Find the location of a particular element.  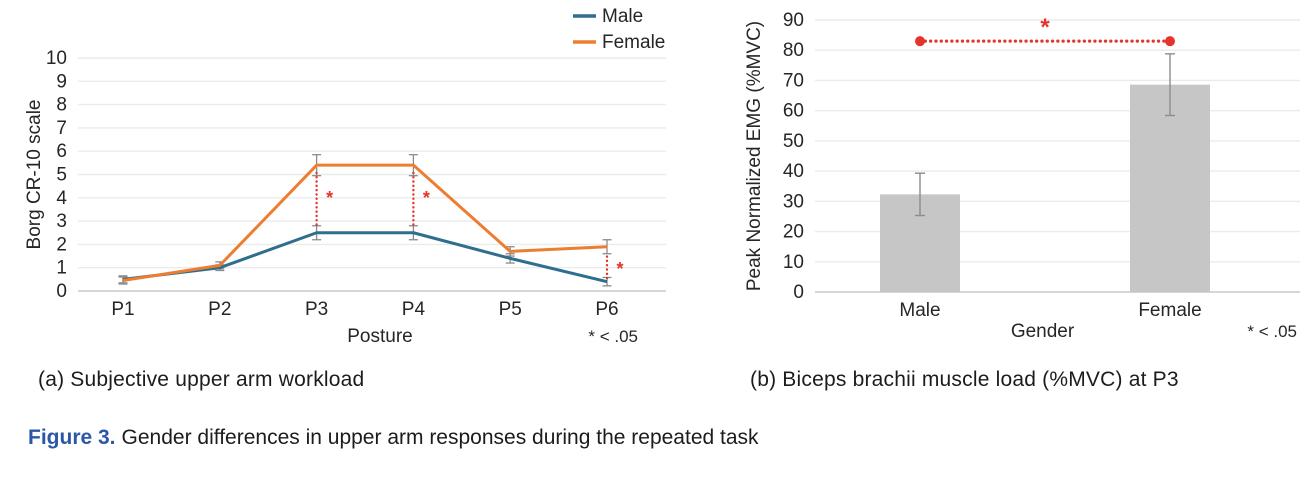

x-tick-label: Male is located at coordinates (919, 310).